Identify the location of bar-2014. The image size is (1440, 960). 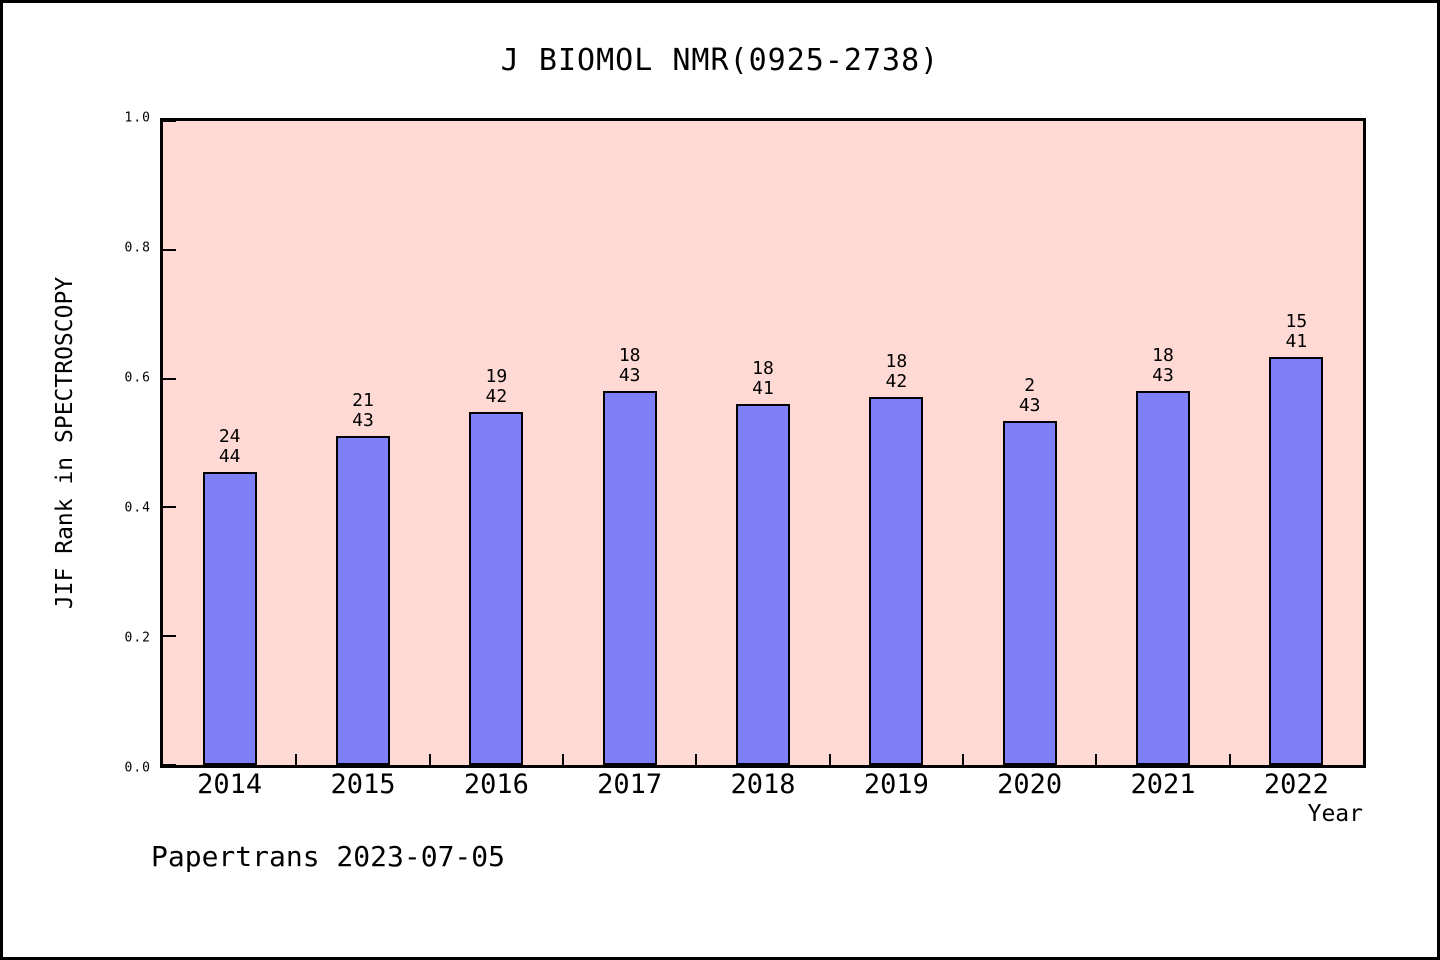
(229, 618).